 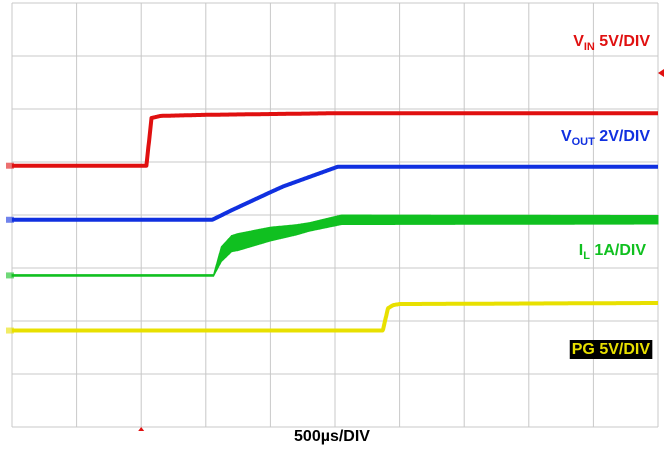 I want to click on trace-pg, so click(x=335, y=317).